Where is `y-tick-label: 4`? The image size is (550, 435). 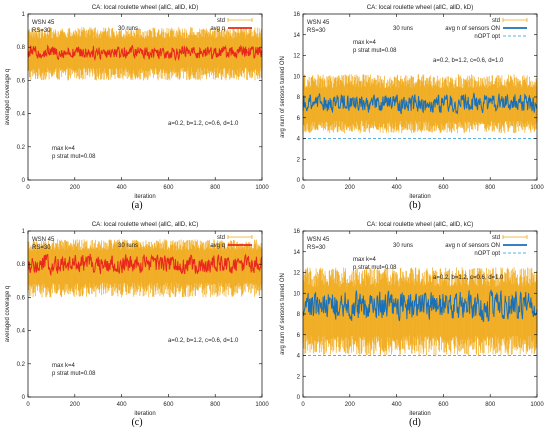
y-tick-label: 4 is located at coordinates (299, 357).